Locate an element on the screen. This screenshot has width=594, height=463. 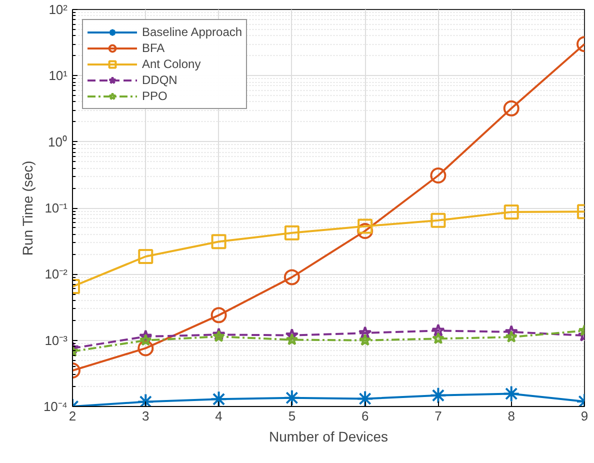
x-tick-label: 4 is located at coordinates (218, 416).